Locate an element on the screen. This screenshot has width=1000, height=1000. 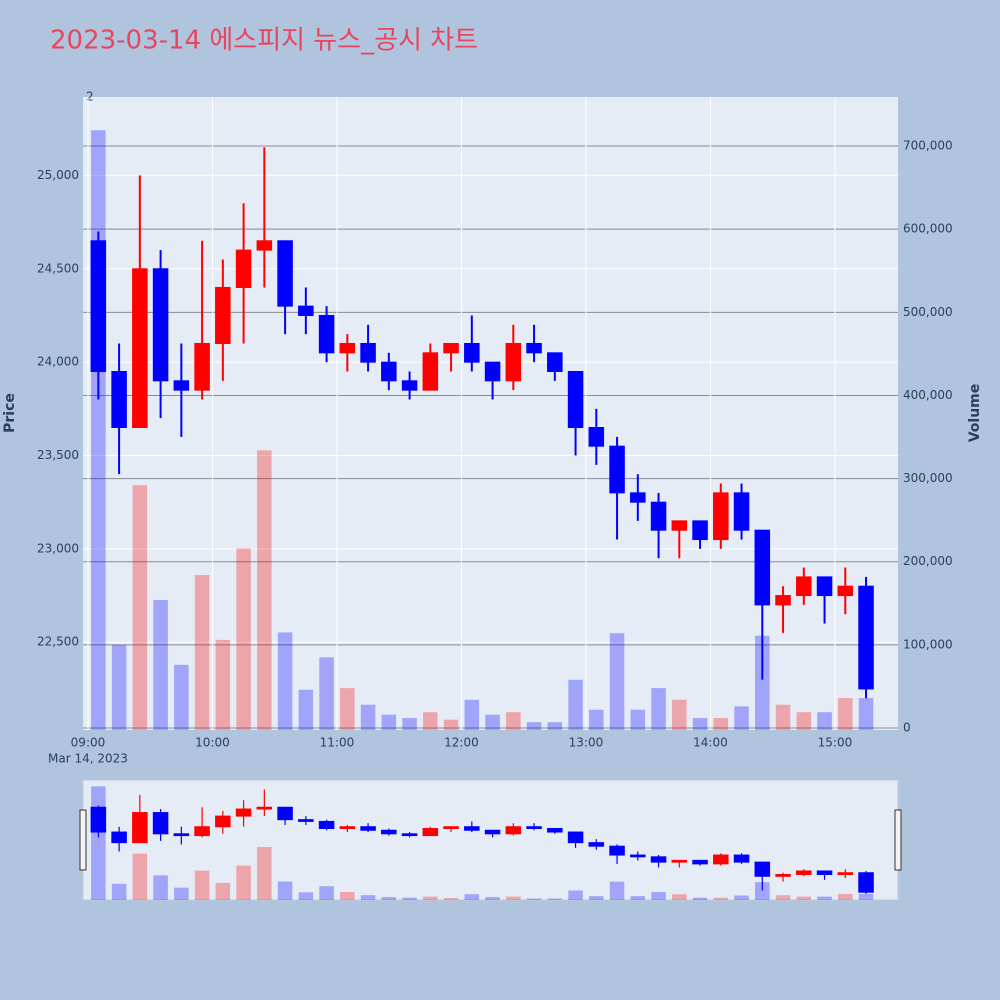
x-date-label: Mar 14, 2023 is located at coordinates (88, 759).